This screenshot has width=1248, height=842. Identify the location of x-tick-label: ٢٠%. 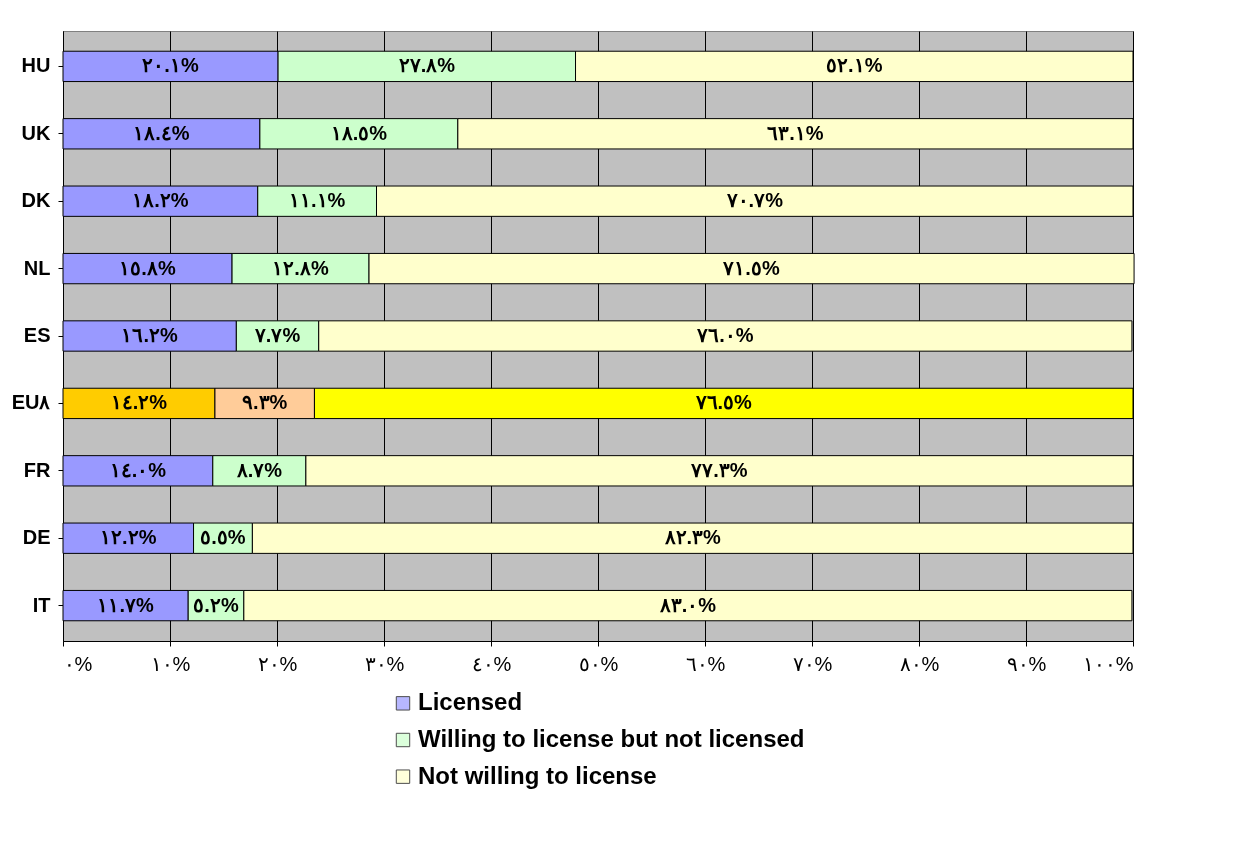
(277, 663).